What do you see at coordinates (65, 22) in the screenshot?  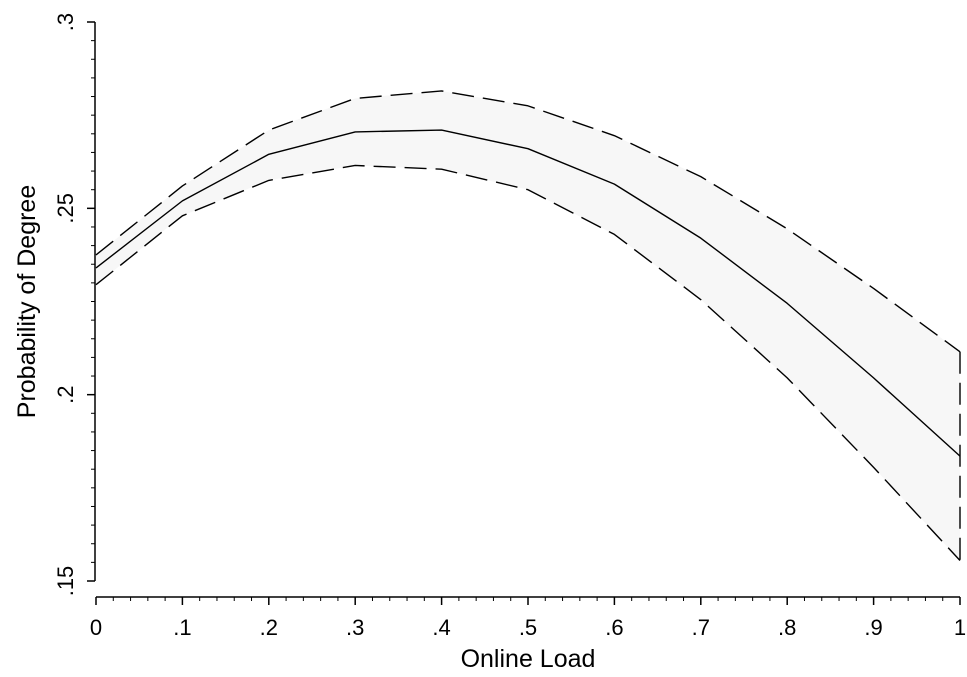 I see `y-tick-label: .3` at bounding box center [65, 22].